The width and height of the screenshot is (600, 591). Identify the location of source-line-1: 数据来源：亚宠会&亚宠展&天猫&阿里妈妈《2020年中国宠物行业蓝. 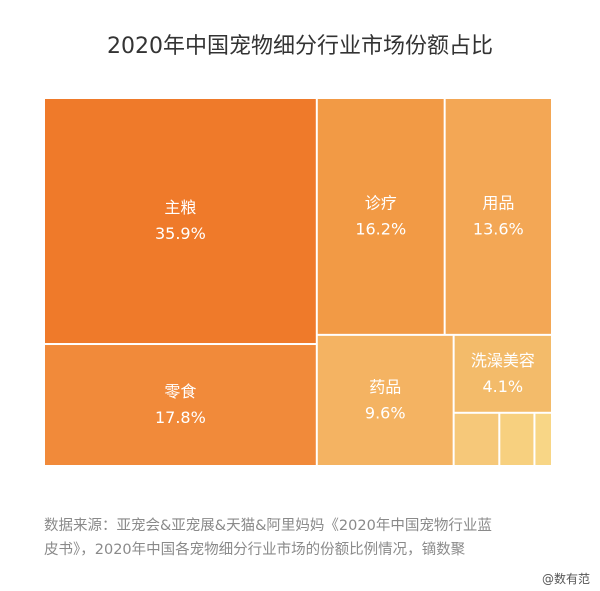
(268, 526).